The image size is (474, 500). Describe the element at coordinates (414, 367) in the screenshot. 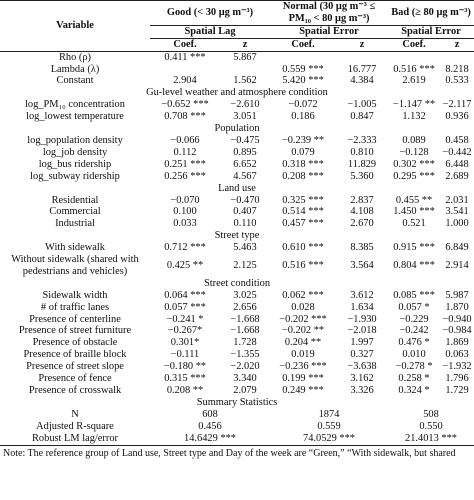

I see `value-cell: −0.278 *` at that location.